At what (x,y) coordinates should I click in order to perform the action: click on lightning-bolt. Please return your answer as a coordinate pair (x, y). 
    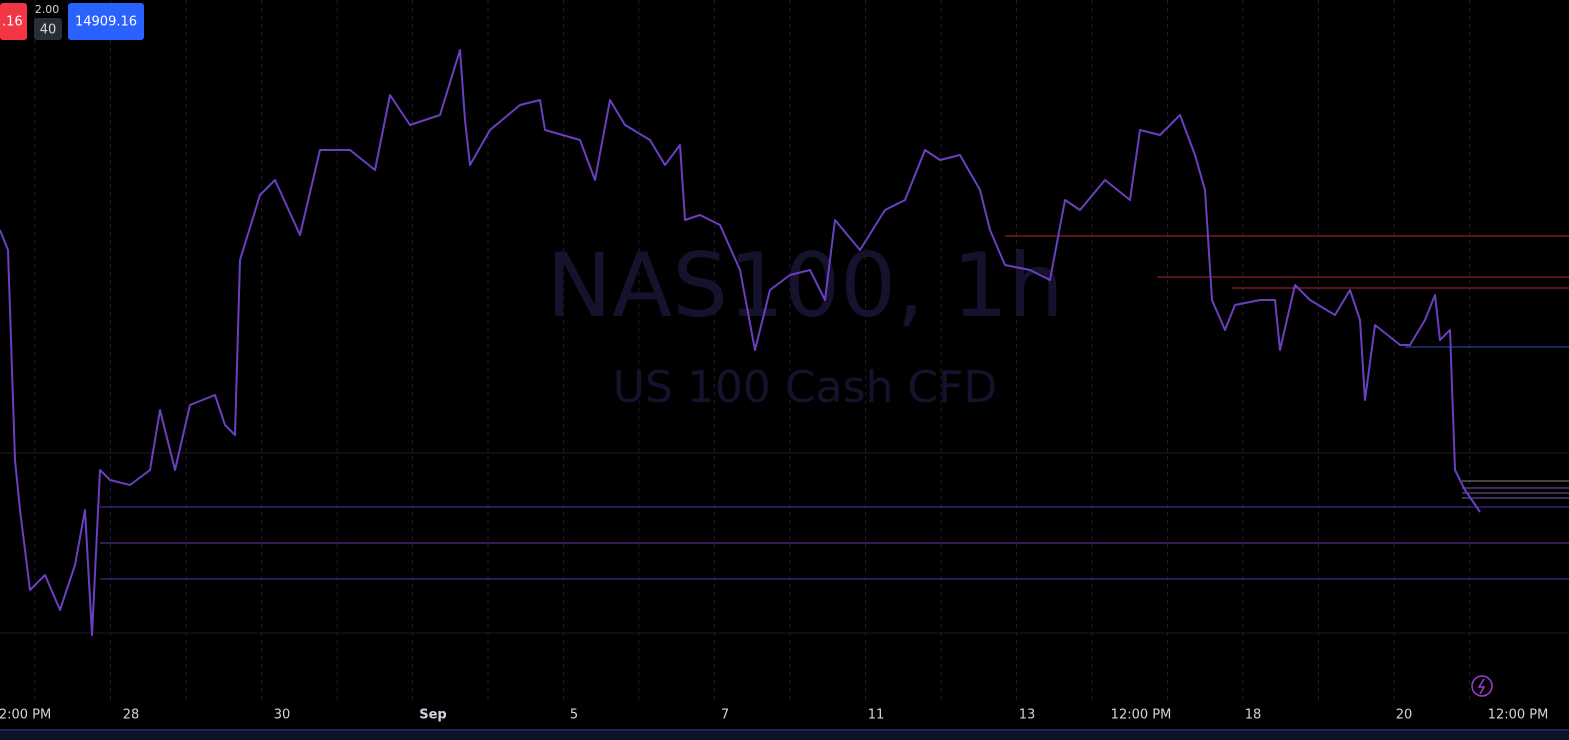
    Looking at the image, I should click on (1481, 686).